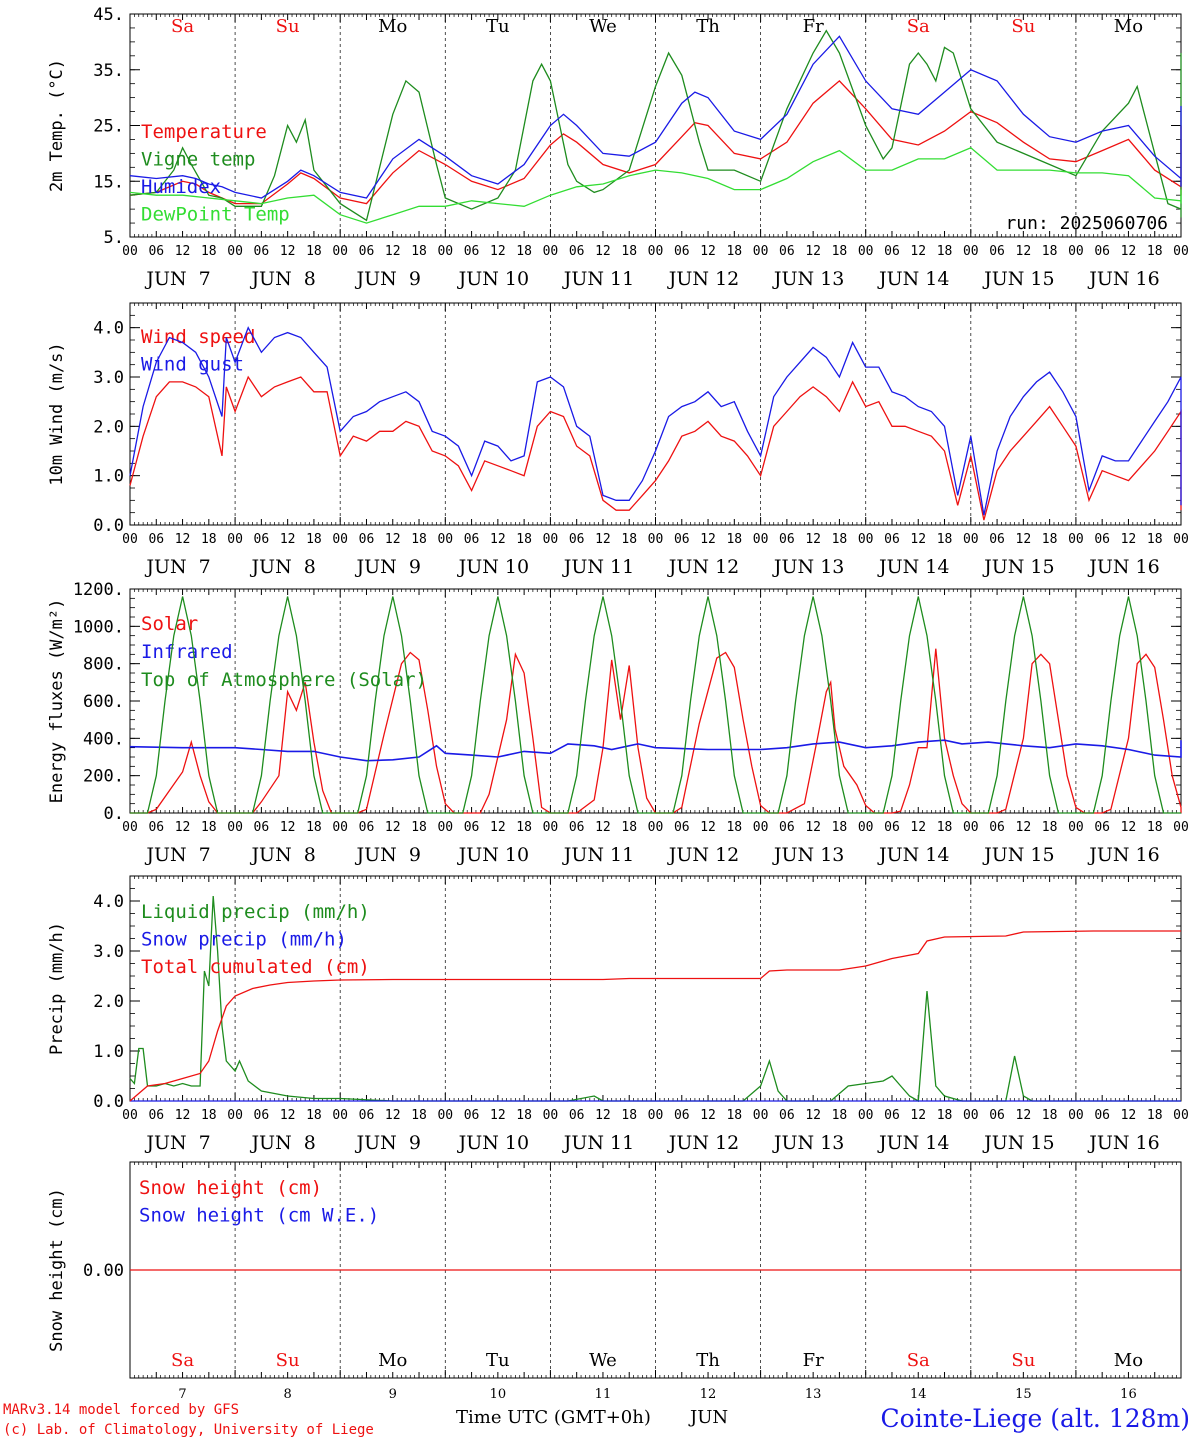  Describe the element at coordinates (108, 15) in the screenshot. I see `y-tick-label: 45.` at that location.